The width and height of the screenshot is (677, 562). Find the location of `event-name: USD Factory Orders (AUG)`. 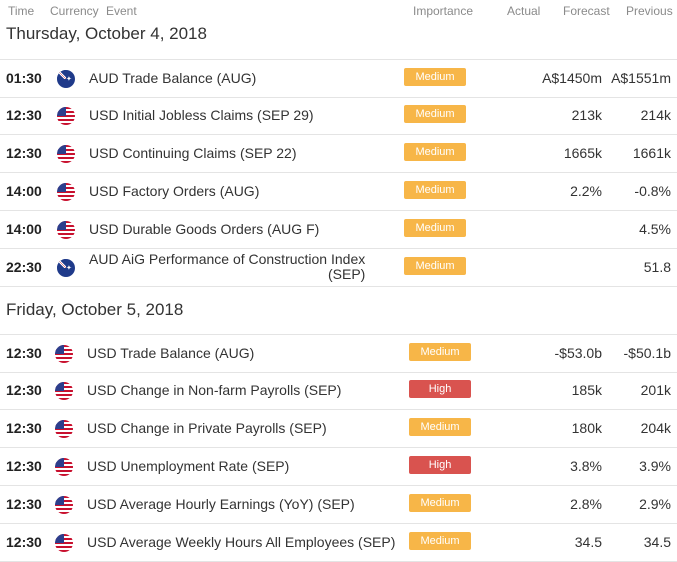

event-name: USD Factory Orders (AUG) is located at coordinates (174, 191).